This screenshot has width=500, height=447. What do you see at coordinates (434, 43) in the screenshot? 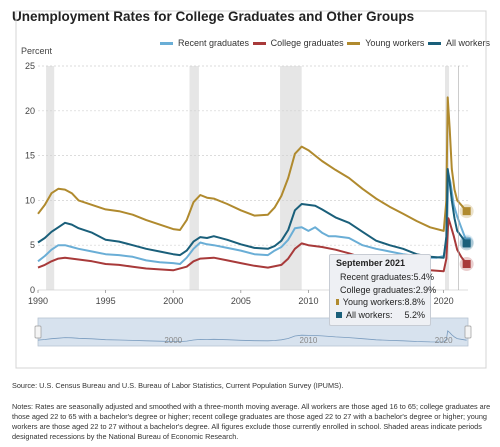
I see `legend-swatch-all` at bounding box center [434, 43].